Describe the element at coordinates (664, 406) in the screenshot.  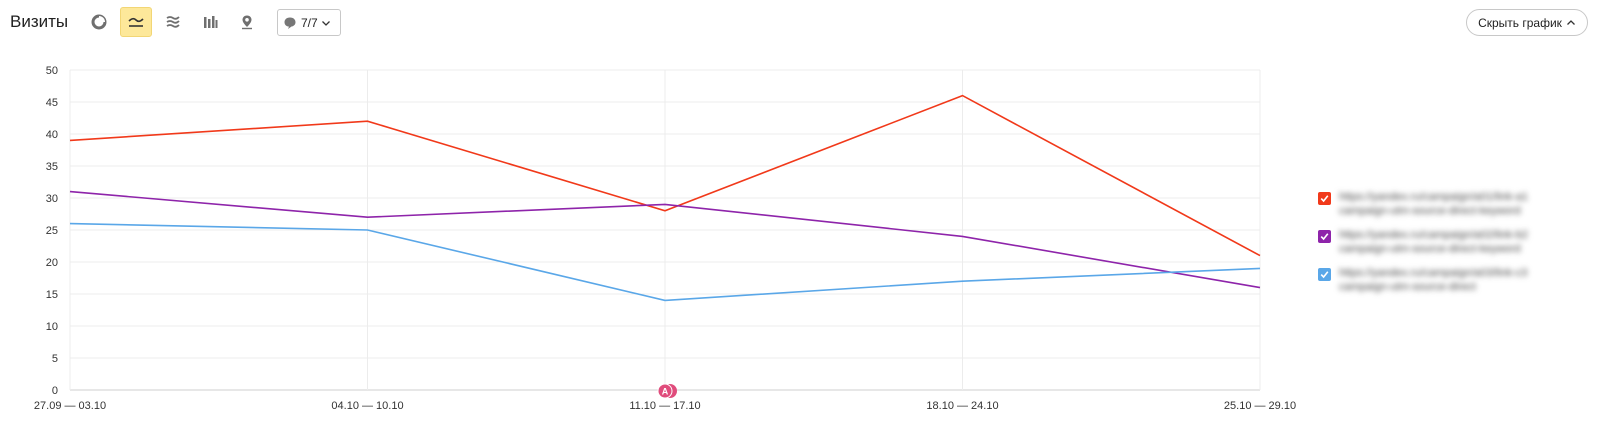
I see `x-tick-label: 11.10 — 17.10` at that location.